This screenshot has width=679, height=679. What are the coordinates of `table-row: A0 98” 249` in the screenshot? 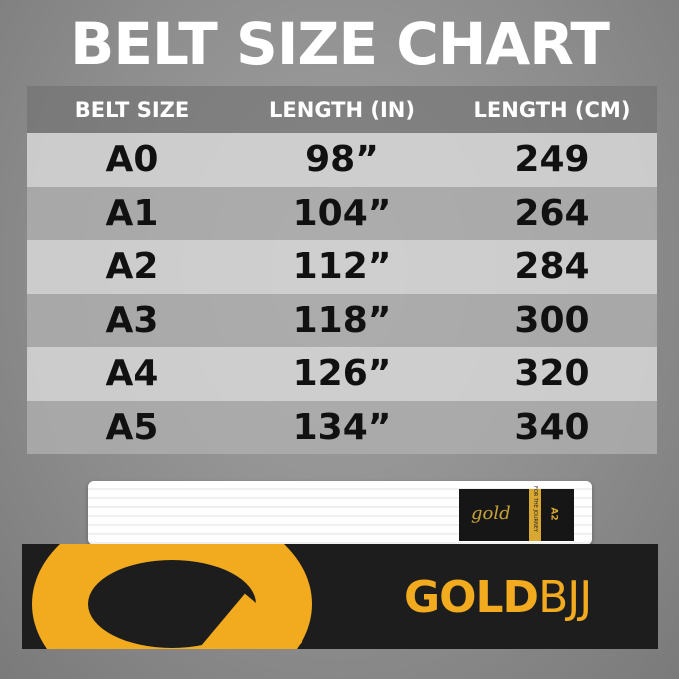 It's located at (342, 160).